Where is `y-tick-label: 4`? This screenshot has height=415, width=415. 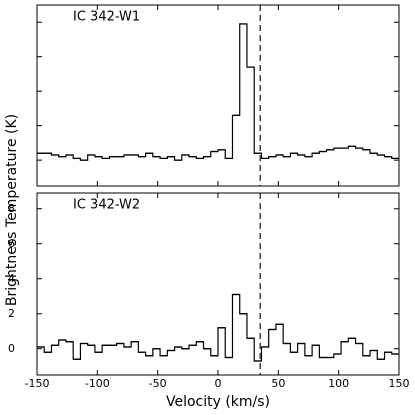 y-tick-label: 4 is located at coordinates (11, 278).